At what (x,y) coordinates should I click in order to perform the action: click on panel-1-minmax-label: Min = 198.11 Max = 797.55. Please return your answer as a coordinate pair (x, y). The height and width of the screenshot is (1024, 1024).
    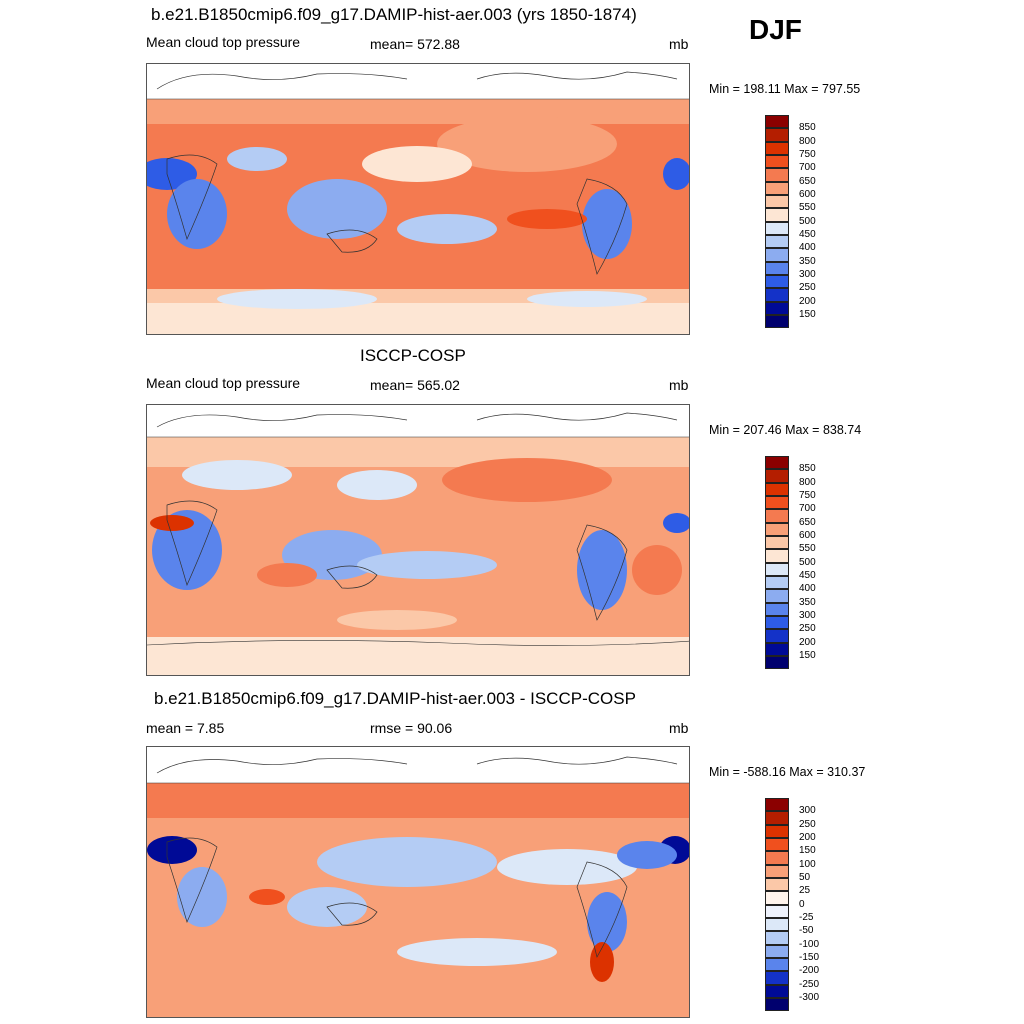
    Looking at the image, I should click on (785, 89).